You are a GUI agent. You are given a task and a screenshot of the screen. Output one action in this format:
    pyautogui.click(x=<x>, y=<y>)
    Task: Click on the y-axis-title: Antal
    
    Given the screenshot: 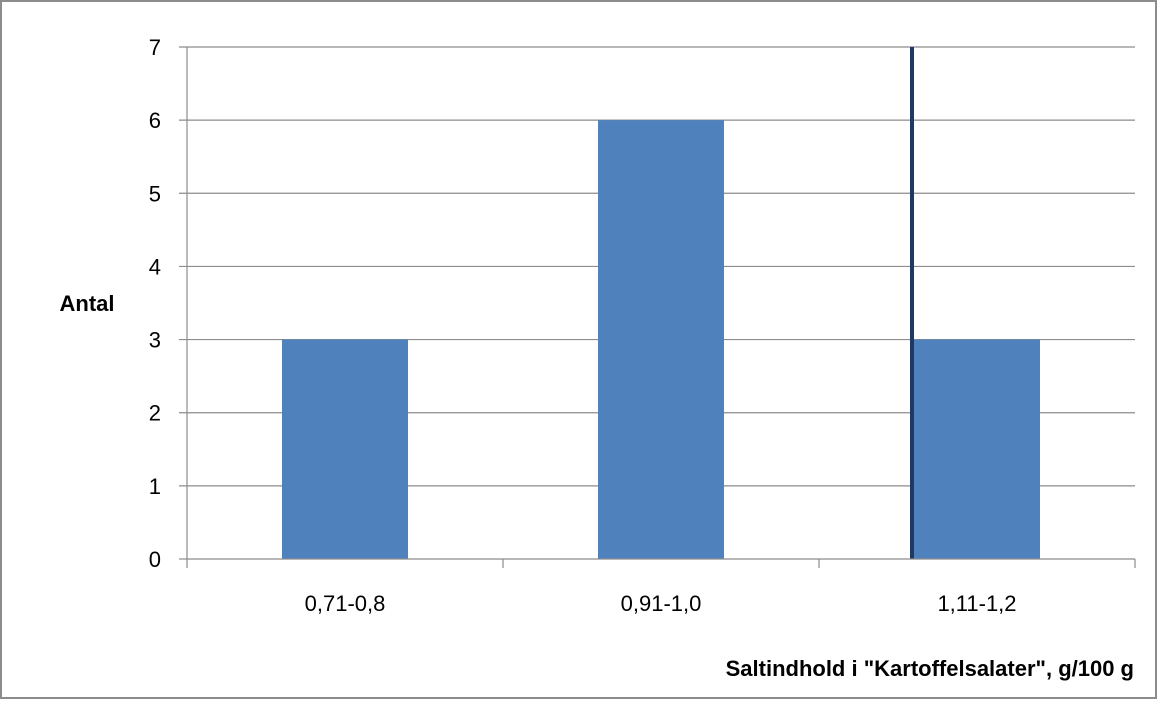 What is the action you would take?
    pyautogui.click(x=87, y=303)
    